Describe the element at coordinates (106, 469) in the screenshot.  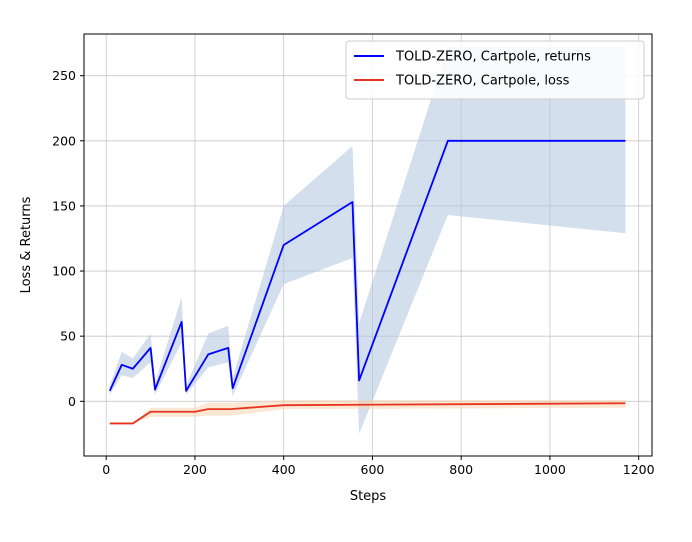
I see `x-tick-label: 0` at that location.